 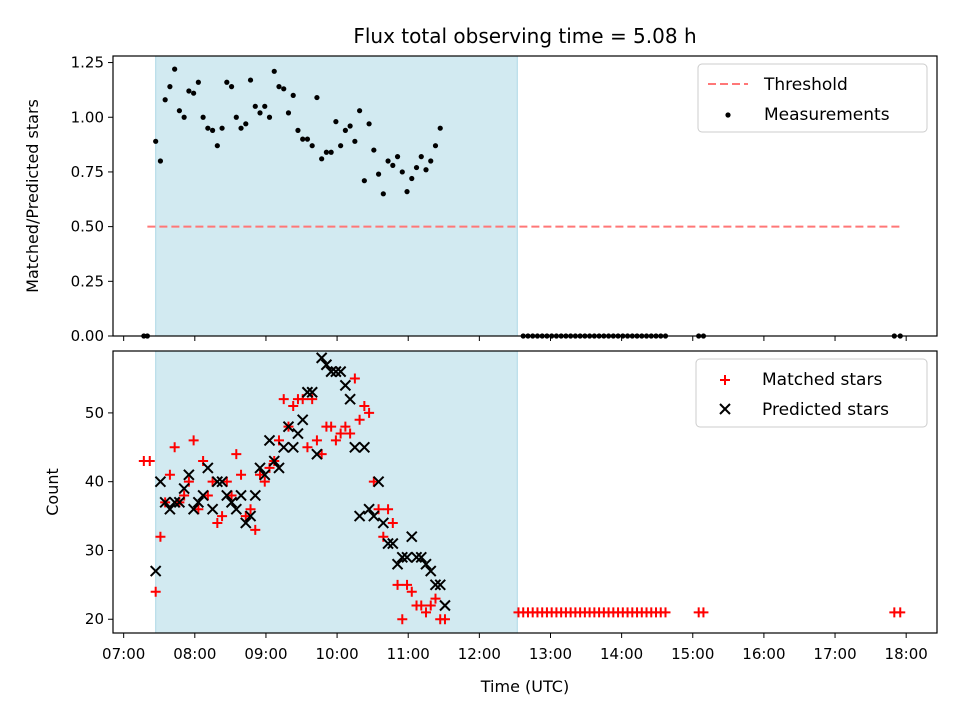 I want to click on top-legend: Threshold Measurements, so click(x=812, y=98).